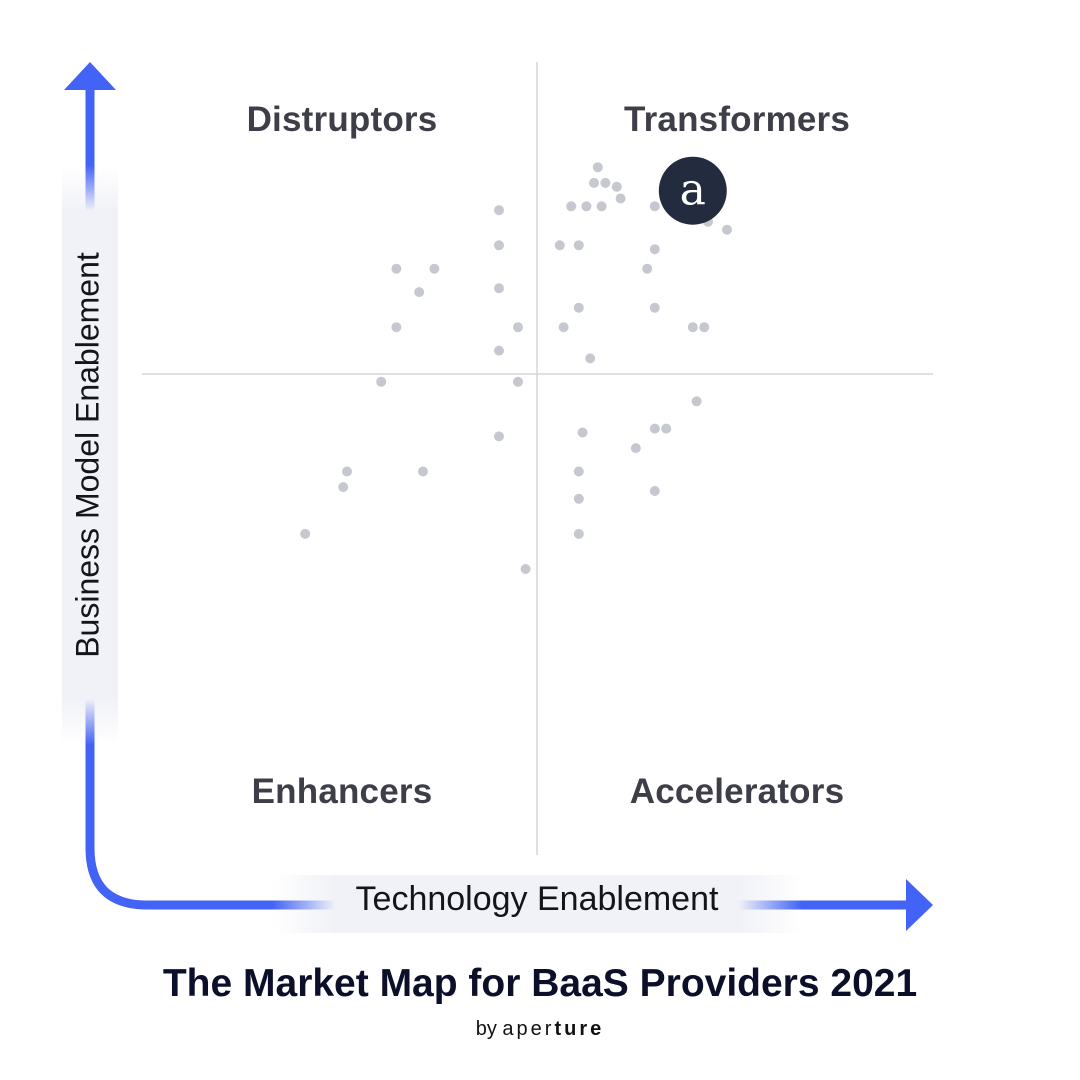 Image resolution: width=1080 pixels, height=1080 pixels. Describe the element at coordinates (737, 119) in the screenshot. I see `quadrant-label-transformers: Transformers` at that location.